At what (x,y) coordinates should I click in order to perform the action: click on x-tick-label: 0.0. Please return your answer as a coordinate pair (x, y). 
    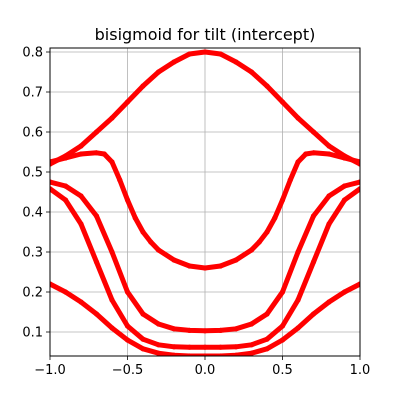
    Looking at the image, I should click on (205, 370).